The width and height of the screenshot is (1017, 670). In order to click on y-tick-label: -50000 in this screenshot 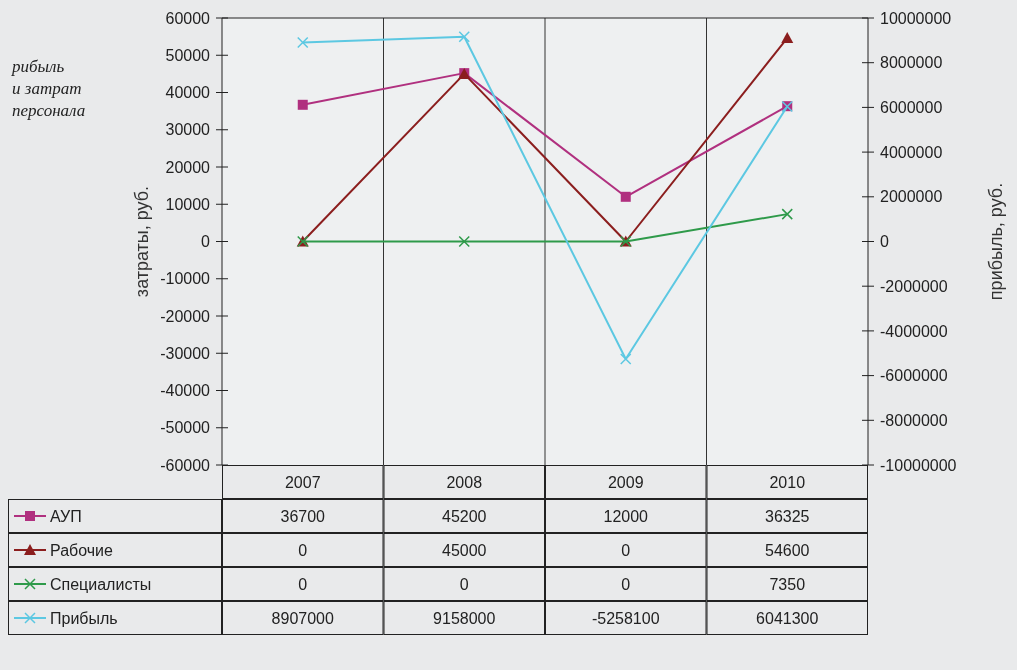, I will do `click(185, 428)`.